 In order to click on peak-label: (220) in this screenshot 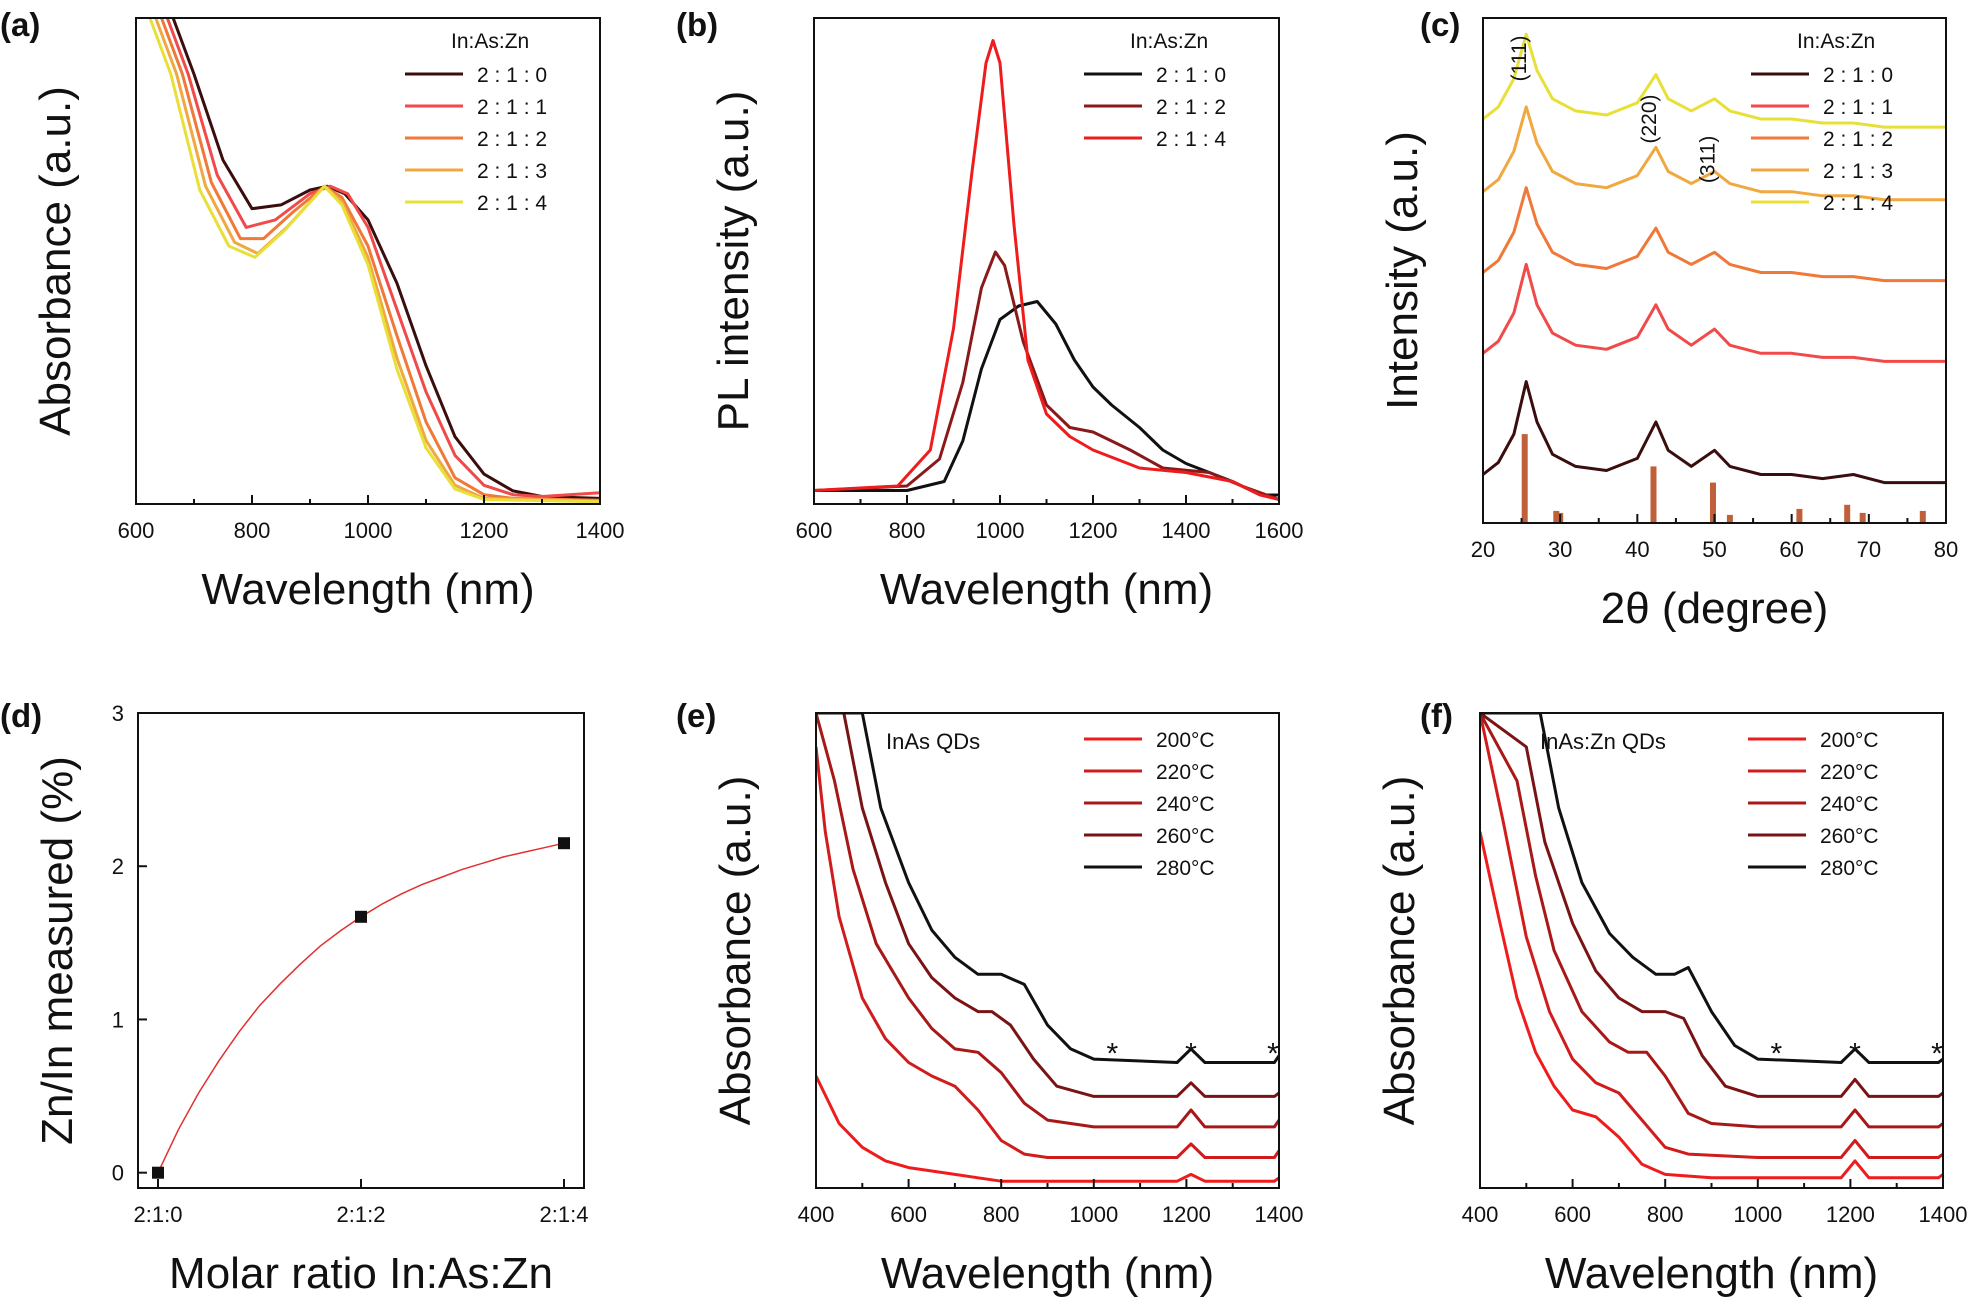, I will do `click(1649, 118)`.